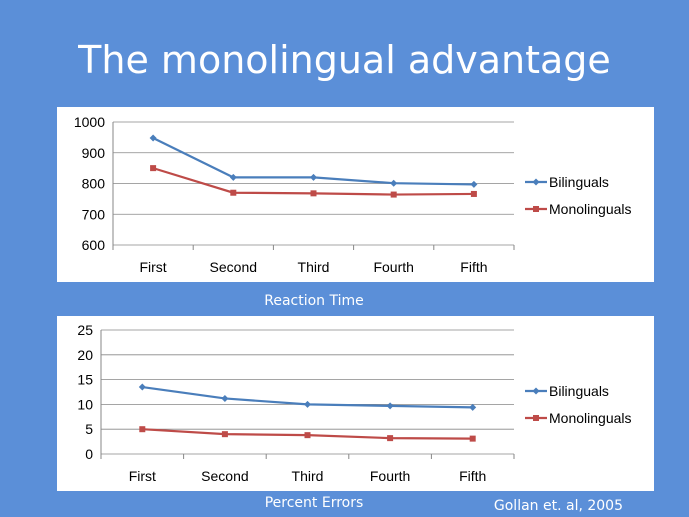  I want to click on y-tick-label: 10, so click(85, 404).